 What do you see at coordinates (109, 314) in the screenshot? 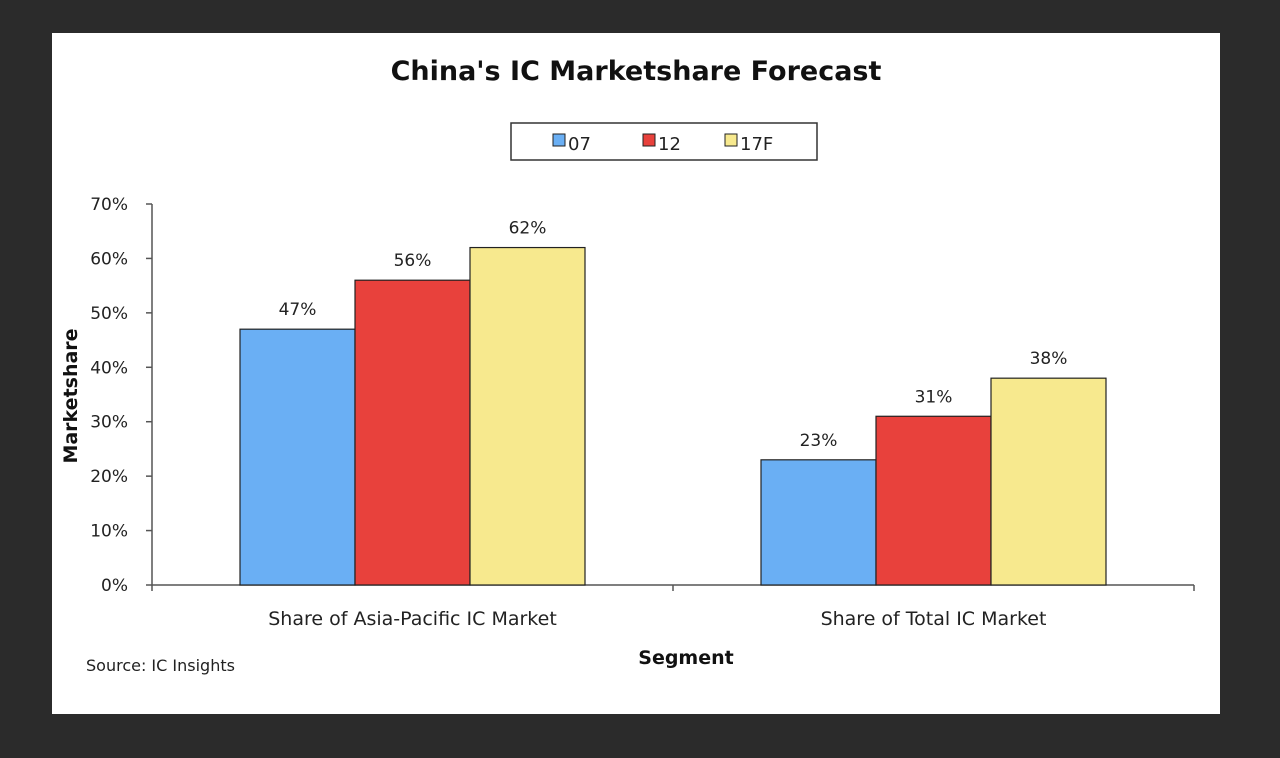
I see `y-tick-label: 50%` at bounding box center [109, 314].